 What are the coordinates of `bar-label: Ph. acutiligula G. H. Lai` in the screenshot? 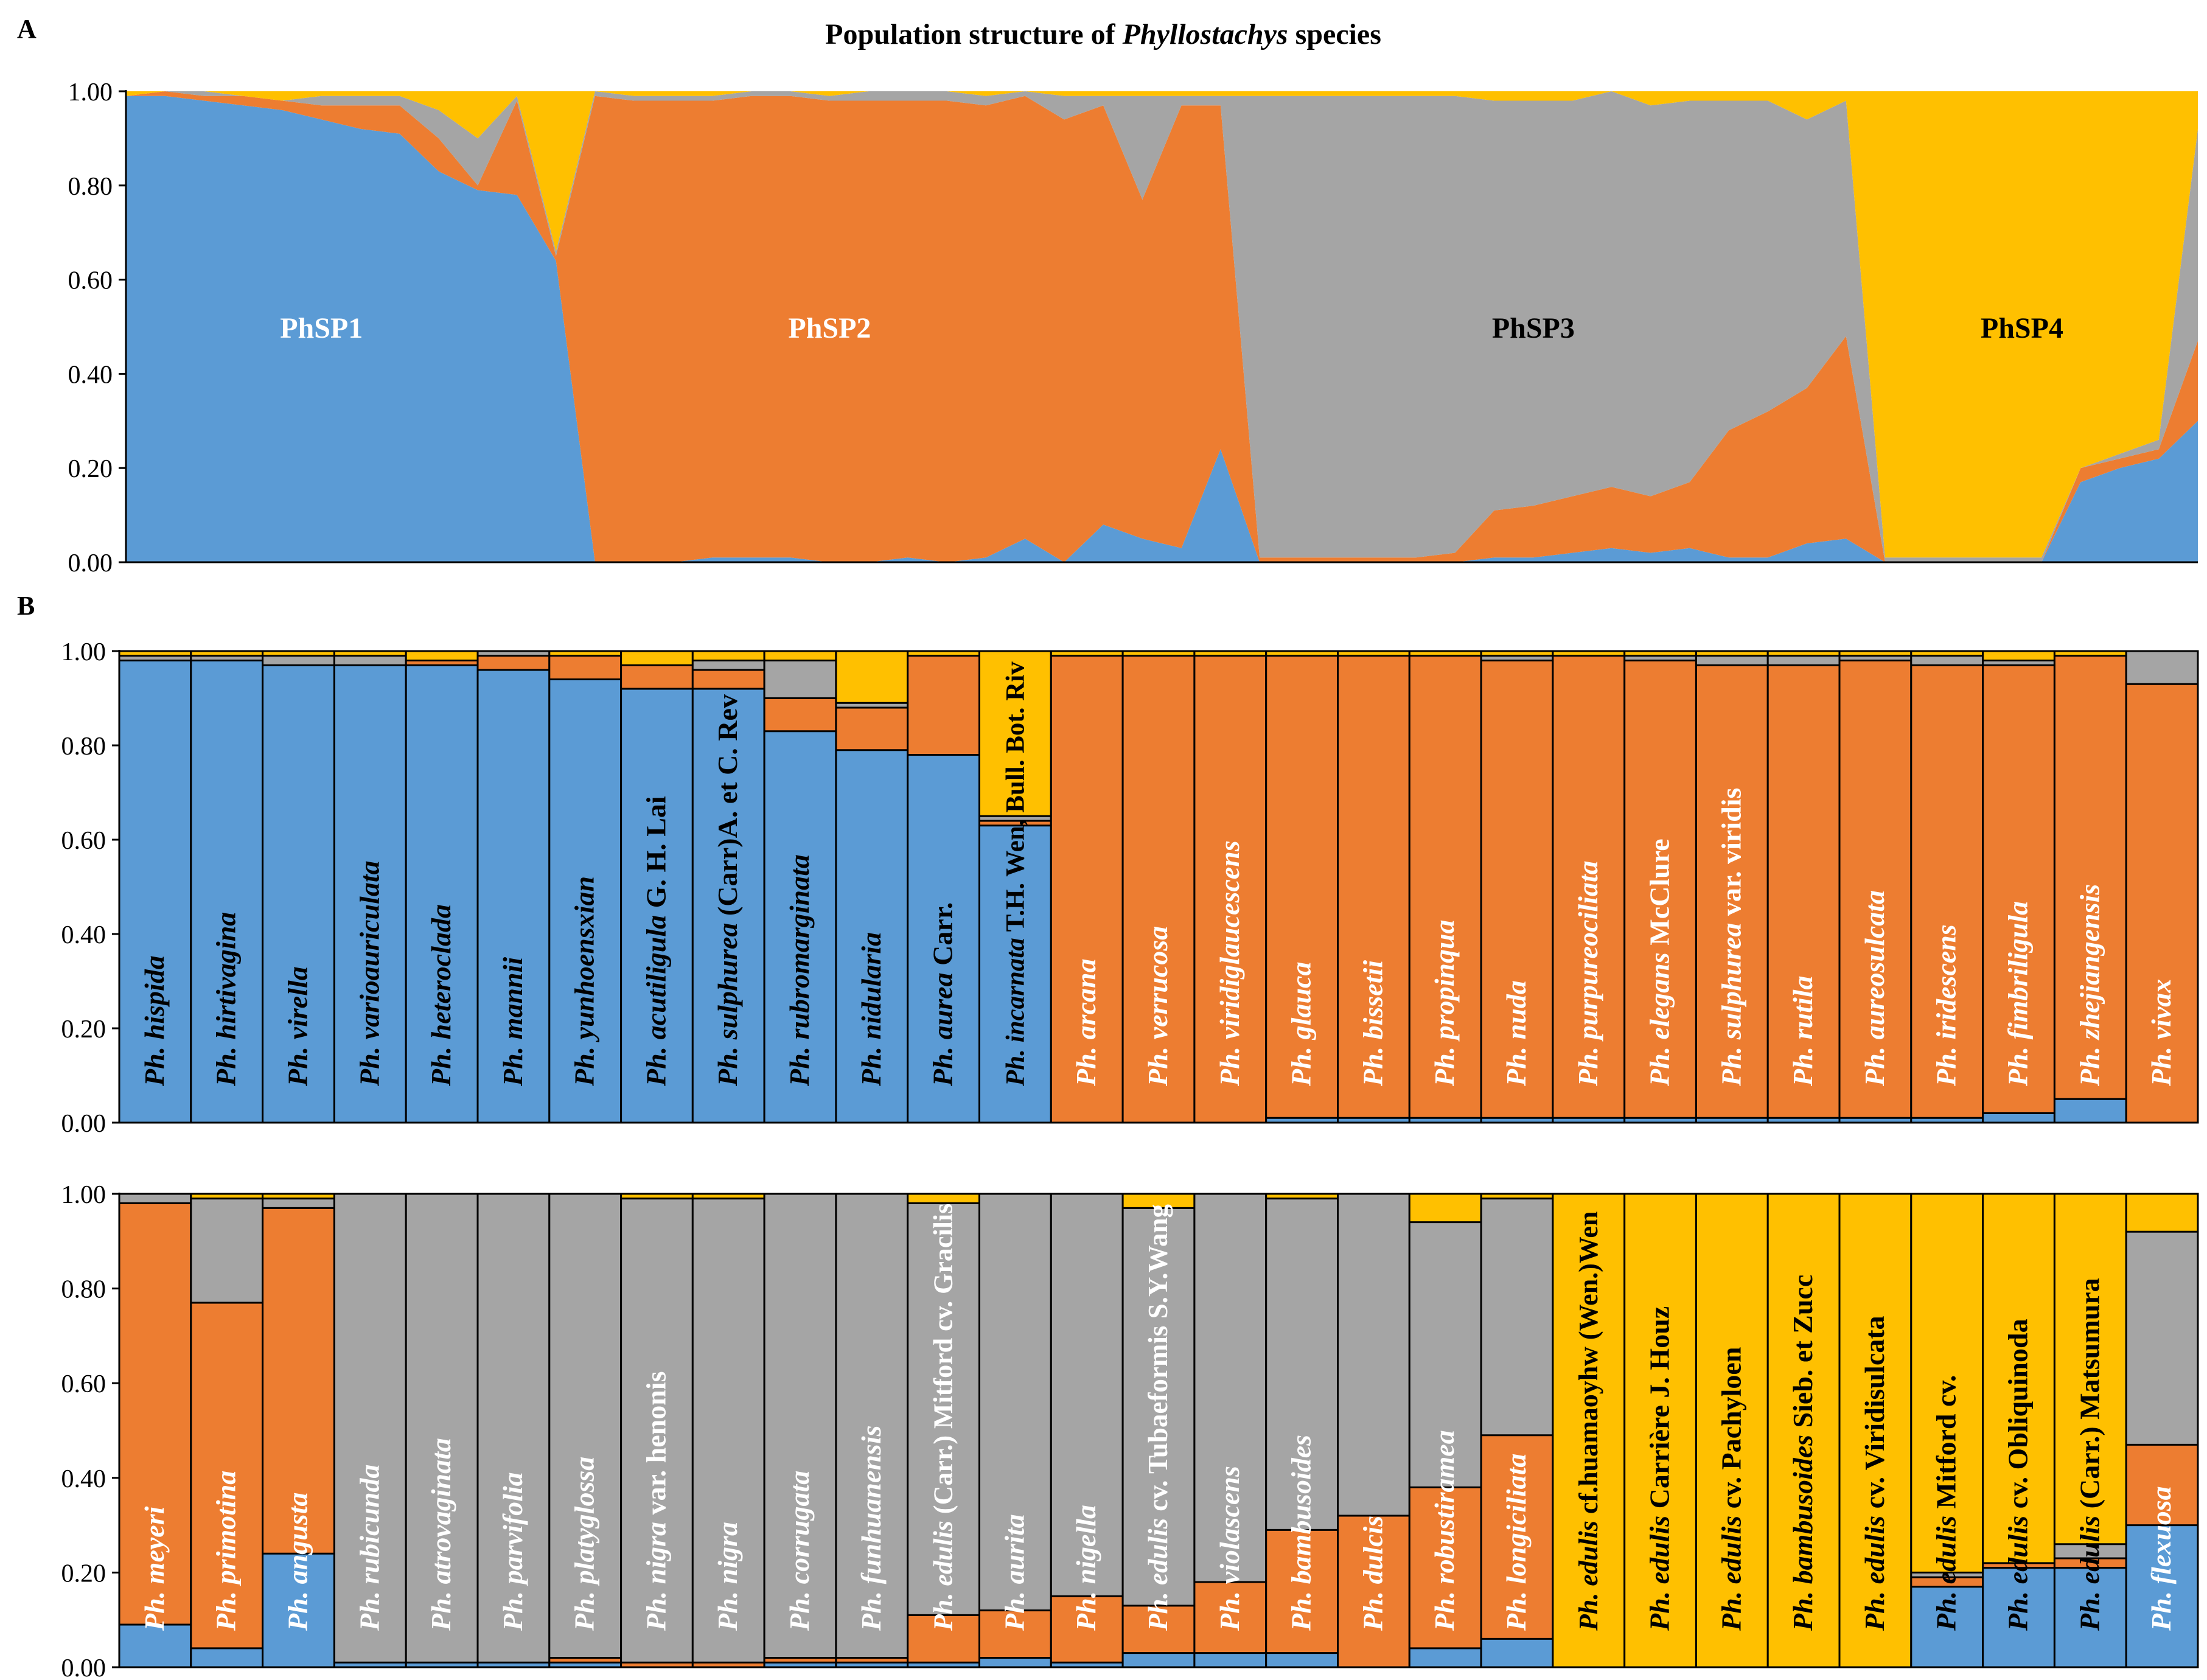 It's located at (655, 941).